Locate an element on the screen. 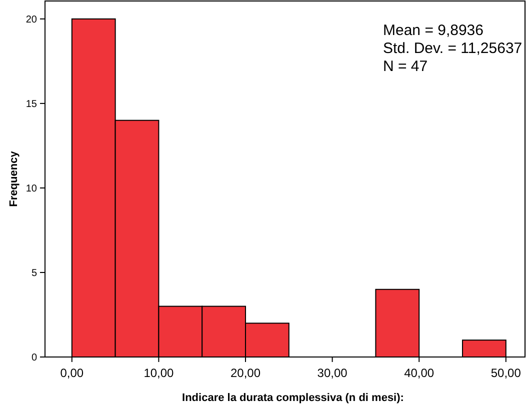  y-axis-title: Frequency is located at coordinates (14, 178).